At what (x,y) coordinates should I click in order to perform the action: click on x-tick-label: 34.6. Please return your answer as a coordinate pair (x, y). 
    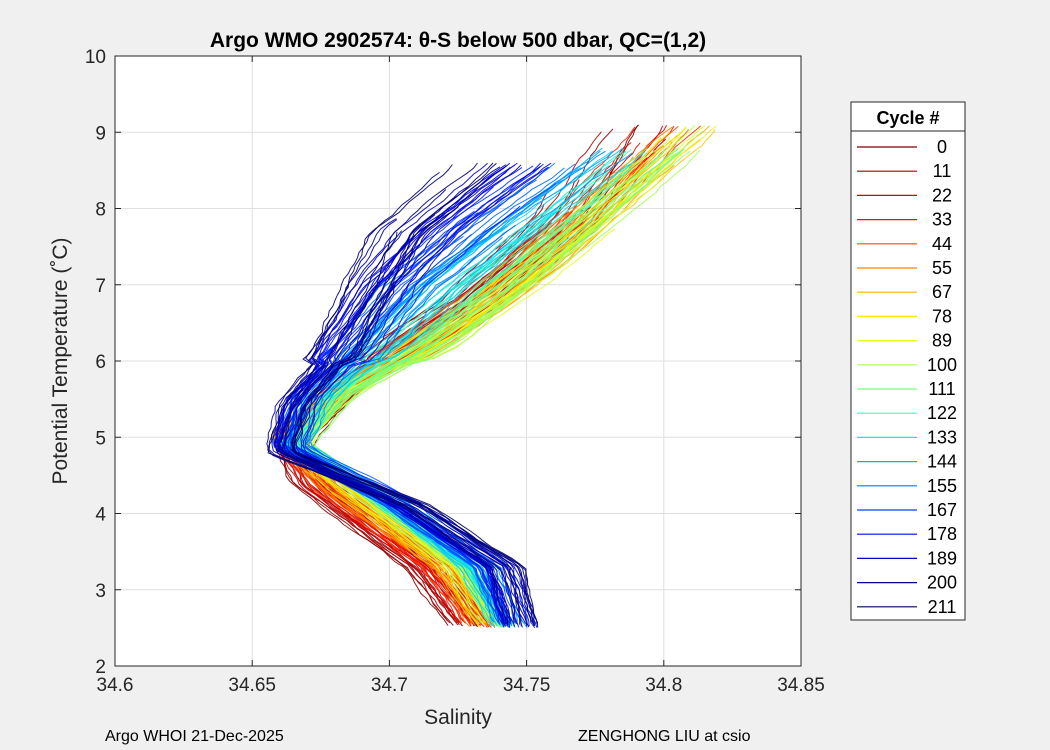
    Looking at the image, I should click on (115, 685).